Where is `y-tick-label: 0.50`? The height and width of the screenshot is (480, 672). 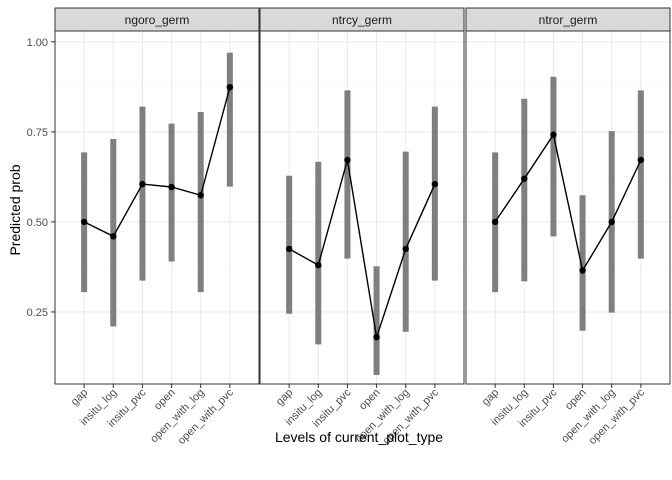
y-tick-label: 0.50 is located at coordinates (37, 223).